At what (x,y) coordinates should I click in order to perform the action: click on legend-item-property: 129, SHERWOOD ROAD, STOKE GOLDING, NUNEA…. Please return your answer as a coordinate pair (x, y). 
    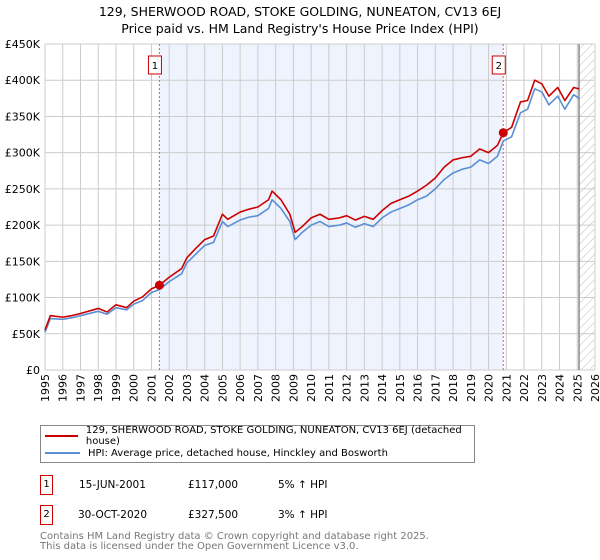
    Looking at the image, I should click on (257, 436).